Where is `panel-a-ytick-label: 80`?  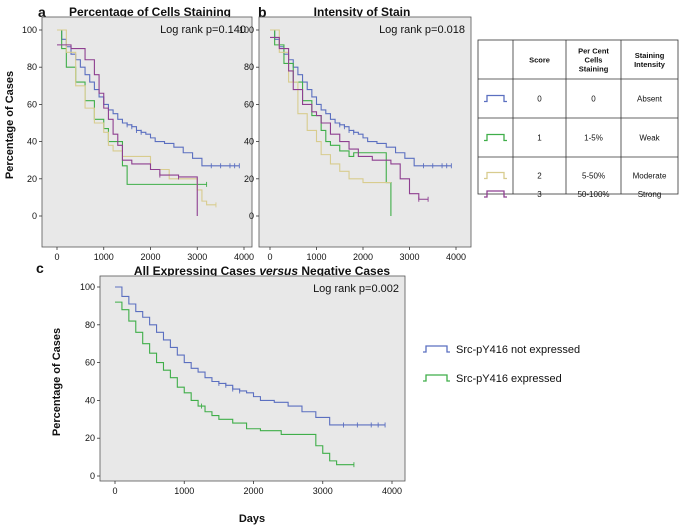
panel-a-ytick-label: 80 is located at coordinates (32, 67).